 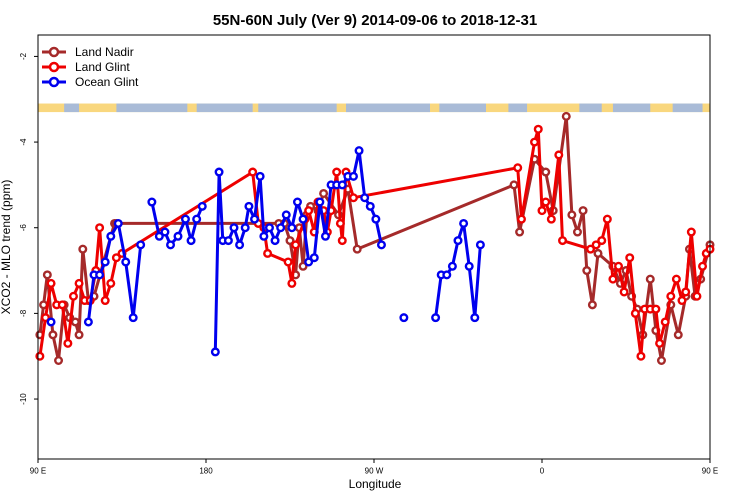 I want to click on legend-item: Ocean Glint, so click(x=90, y=82).